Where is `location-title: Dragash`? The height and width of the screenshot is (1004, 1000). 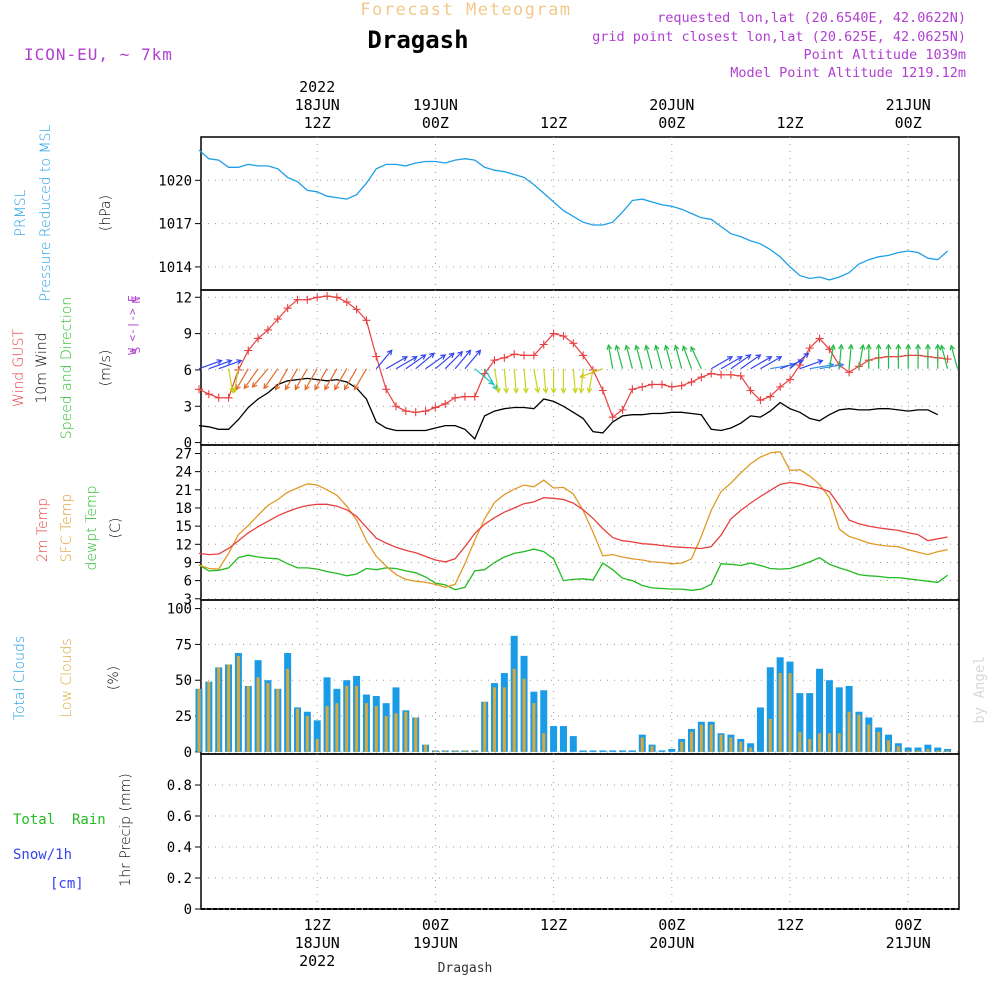 location-title: Dragash is located at coordinates (417, 40).